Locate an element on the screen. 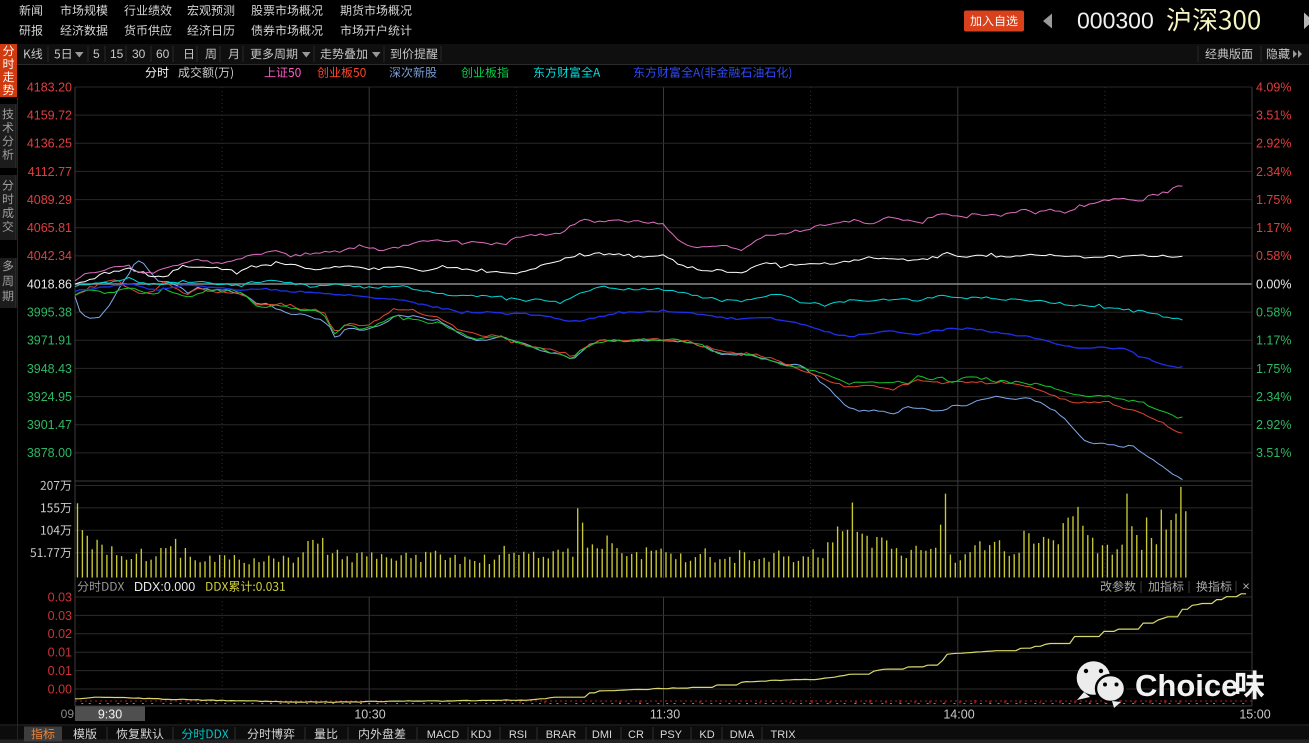  svg-text: 60 is located at coordinates (163, 54).